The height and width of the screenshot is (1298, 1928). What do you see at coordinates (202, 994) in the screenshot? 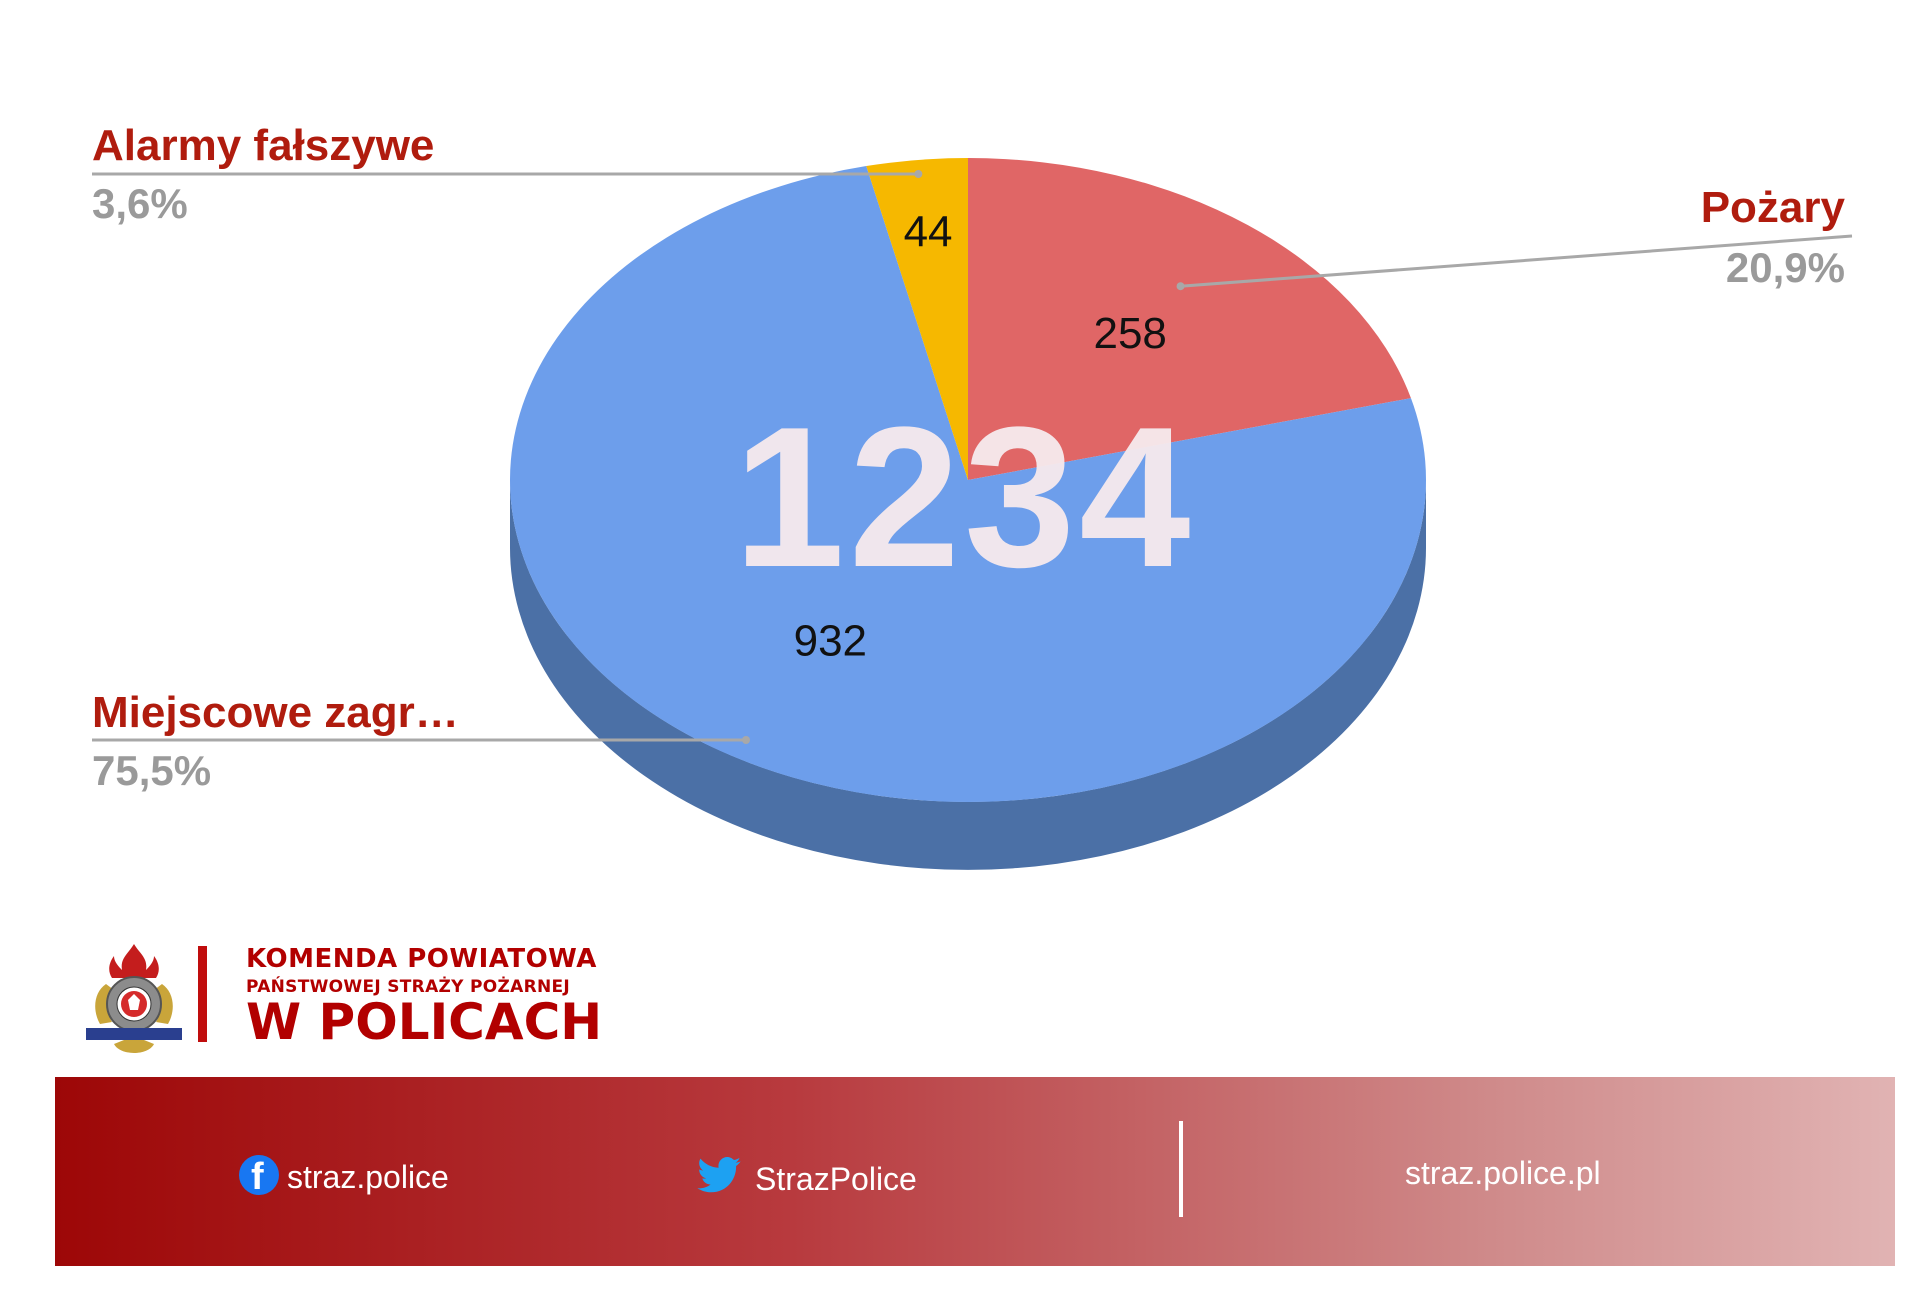
I see `divider-bar` at bounding box center [202, 994].